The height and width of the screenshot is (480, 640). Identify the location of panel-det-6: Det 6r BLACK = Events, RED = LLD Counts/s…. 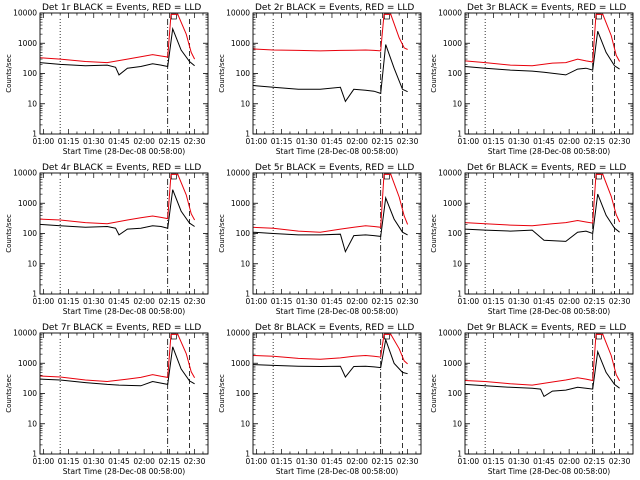
(532, 239).